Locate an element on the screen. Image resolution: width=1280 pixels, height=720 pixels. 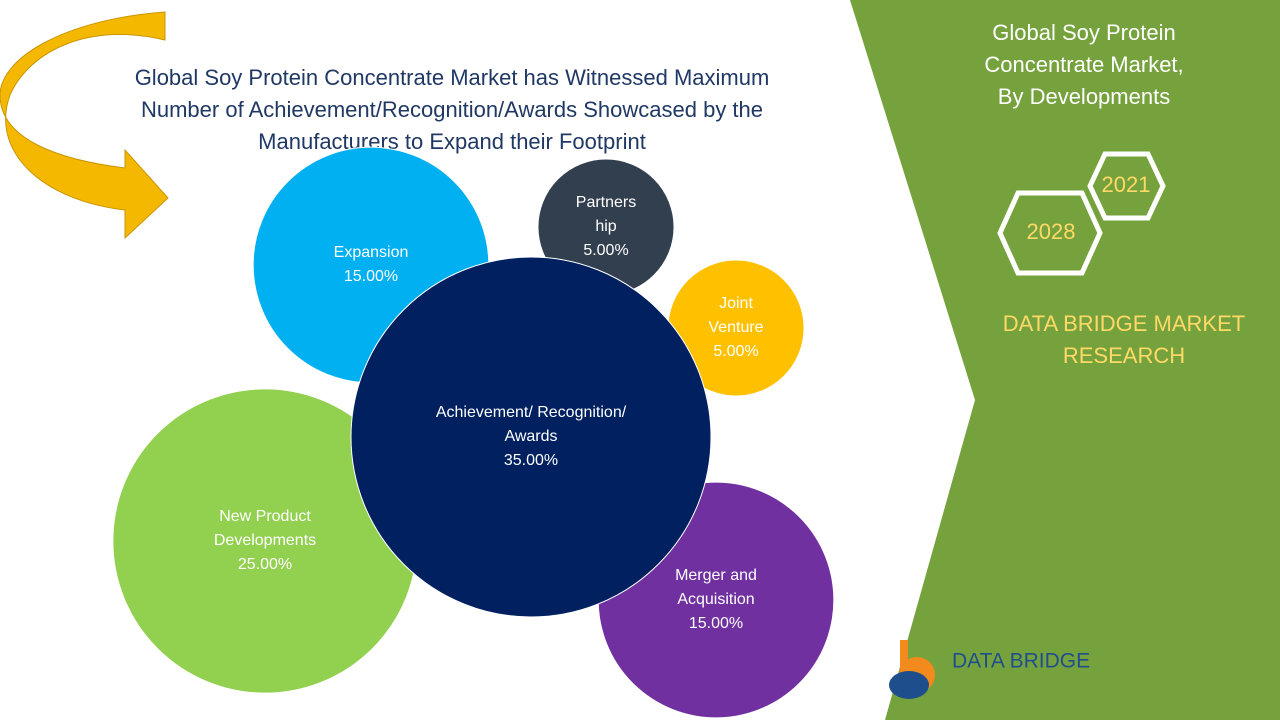
bubble-label: Joint Venture is located at coordinates (735, 315).